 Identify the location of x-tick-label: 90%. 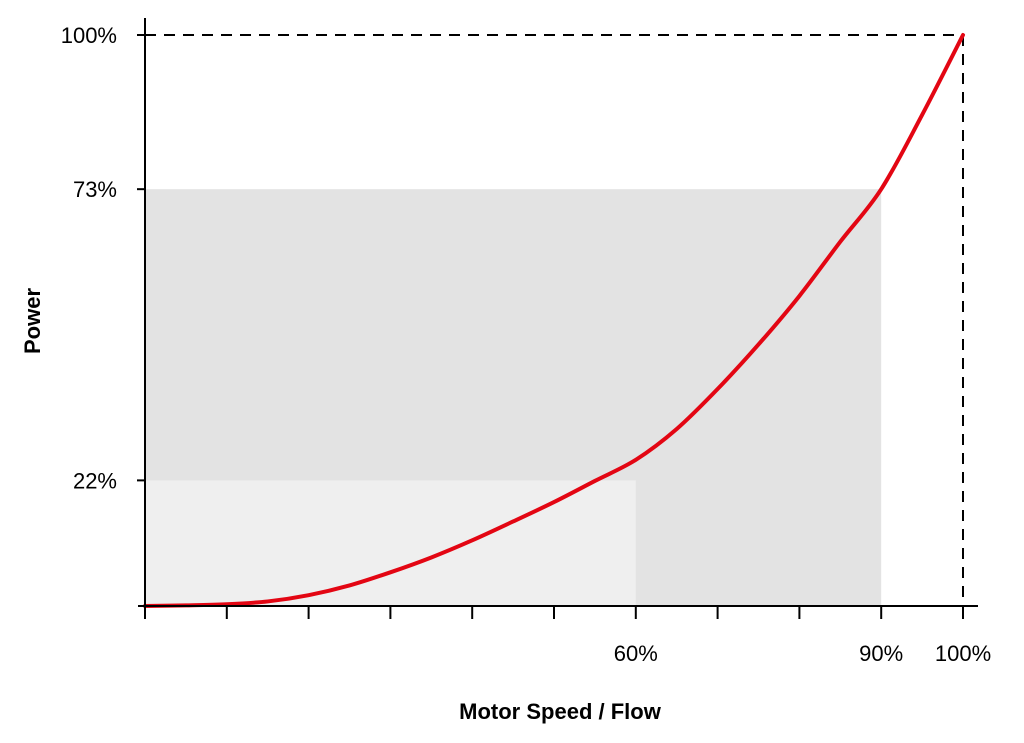
(881, 653).